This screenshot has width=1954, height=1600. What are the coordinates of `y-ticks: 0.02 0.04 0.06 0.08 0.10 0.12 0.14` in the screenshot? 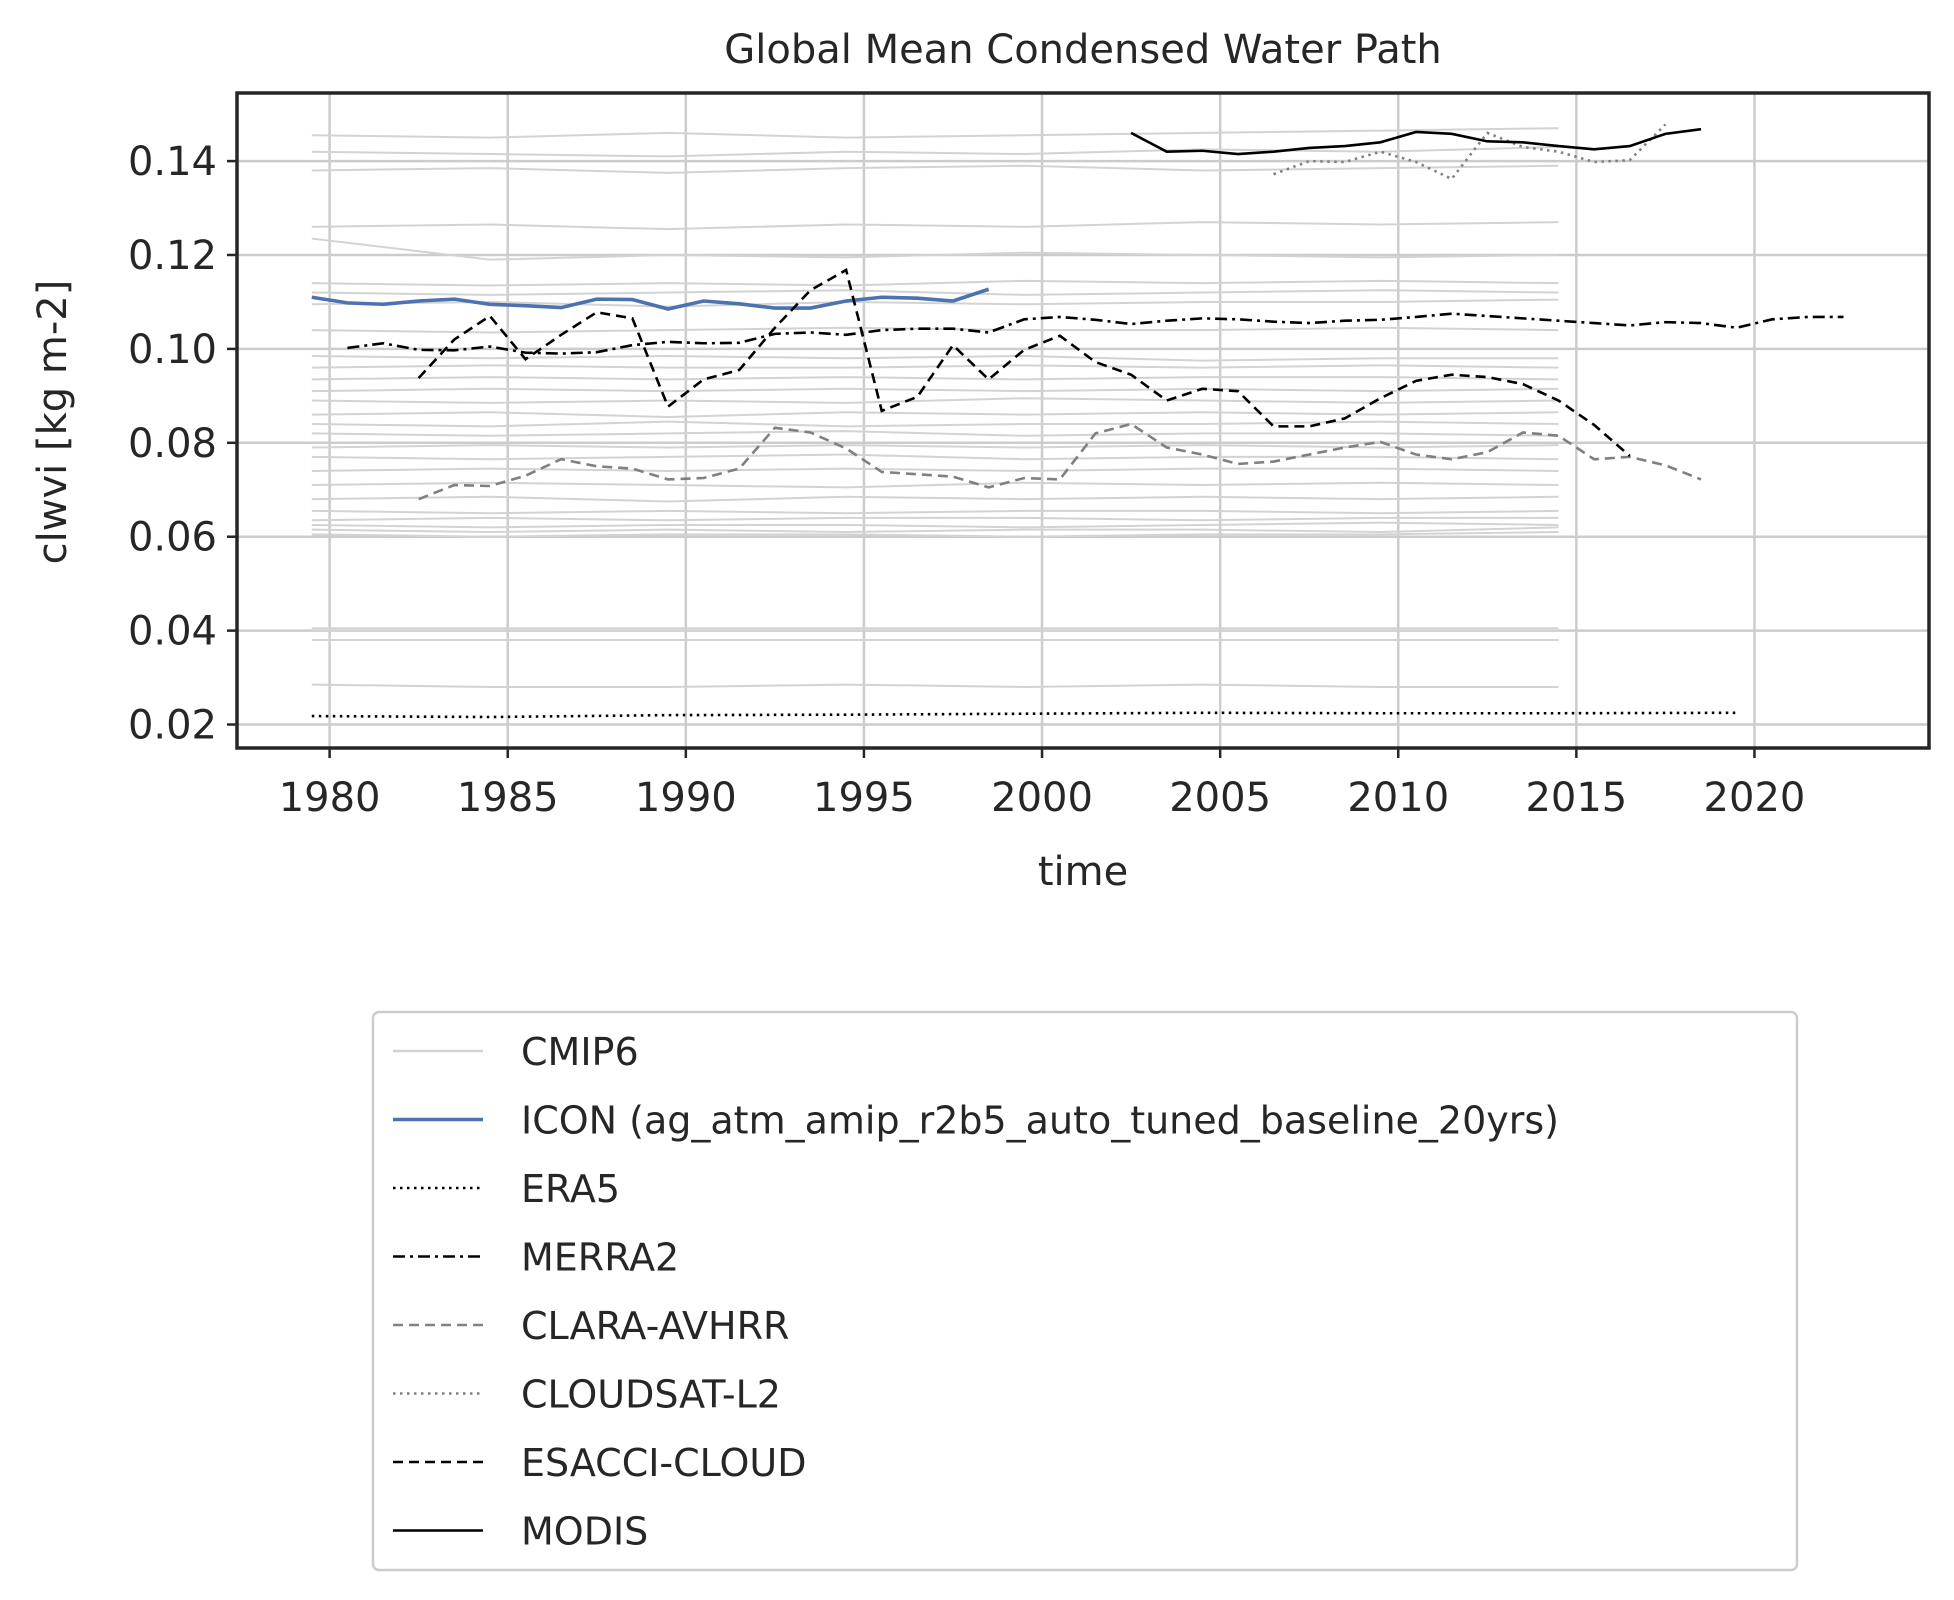 It's located at (182, 444).